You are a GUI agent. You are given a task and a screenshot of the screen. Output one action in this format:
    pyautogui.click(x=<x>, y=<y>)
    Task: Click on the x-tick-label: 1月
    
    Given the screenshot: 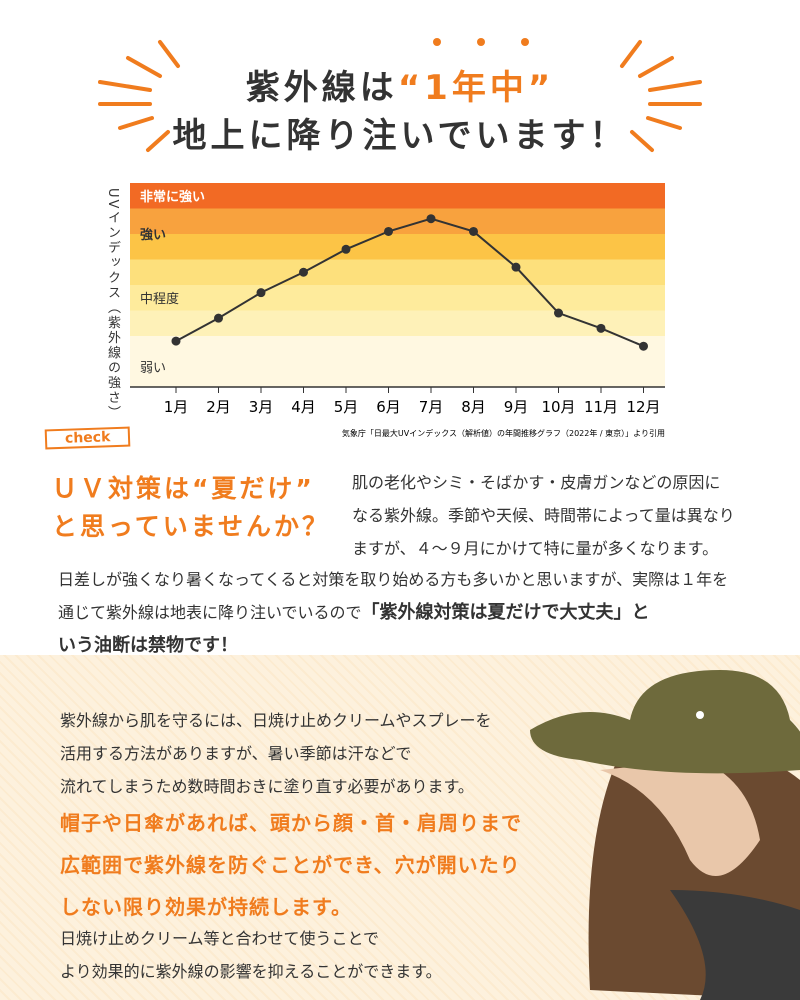 What is the action you would take?
    pyautogui.click(x=176, y=407)
    